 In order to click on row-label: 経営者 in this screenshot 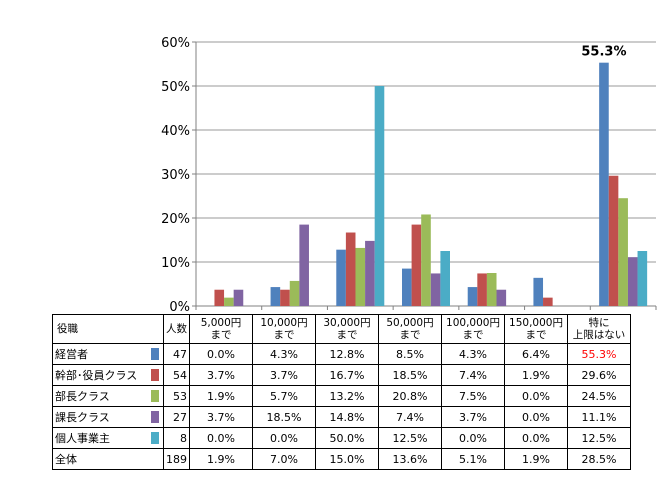, I will do `click(108, 354)`.